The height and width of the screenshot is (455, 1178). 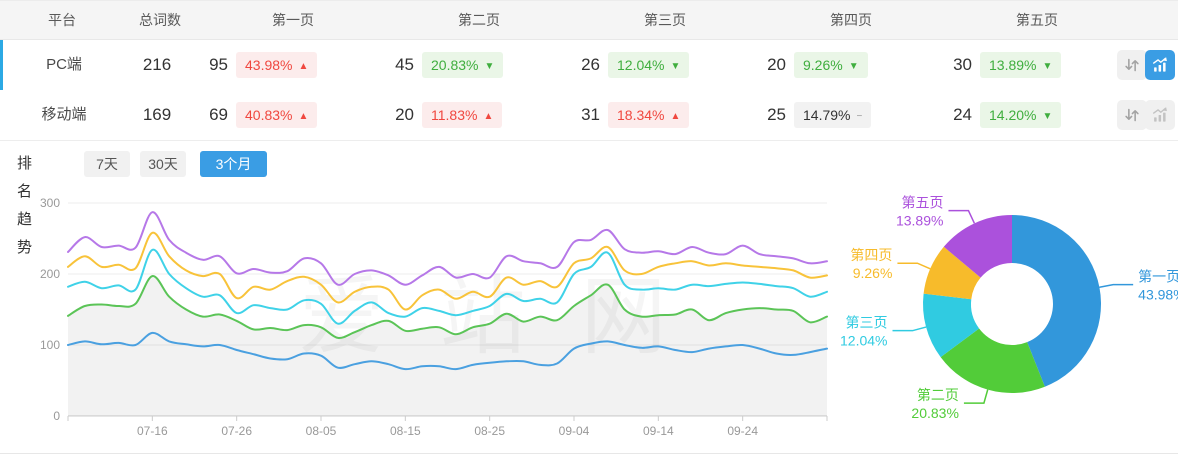 What do you see at coordinates (871, 255) in the screenshot?
I see `pie-label-name: 第四页` at bounding box center [871, 255].